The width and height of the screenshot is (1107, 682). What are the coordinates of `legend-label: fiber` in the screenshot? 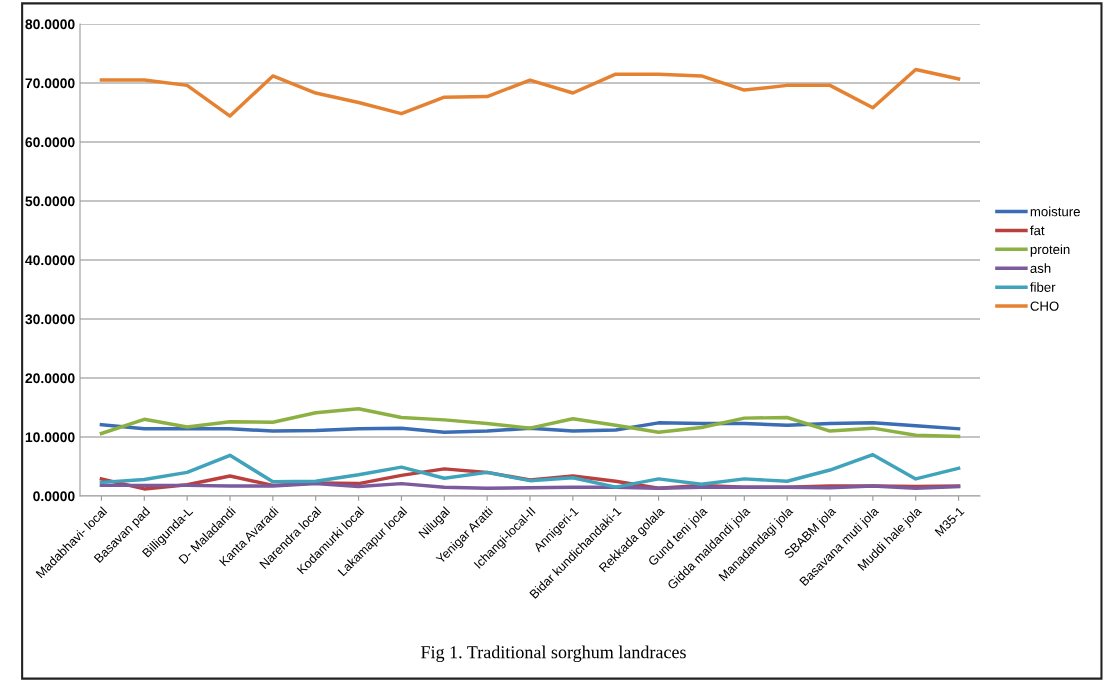 It's located at (1043, 287).